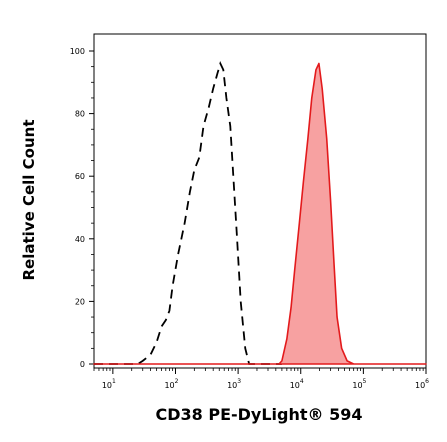 The height and width of the screenshot is (442, 447). I want to click on y-tick-label: 40, so click(80, 239).